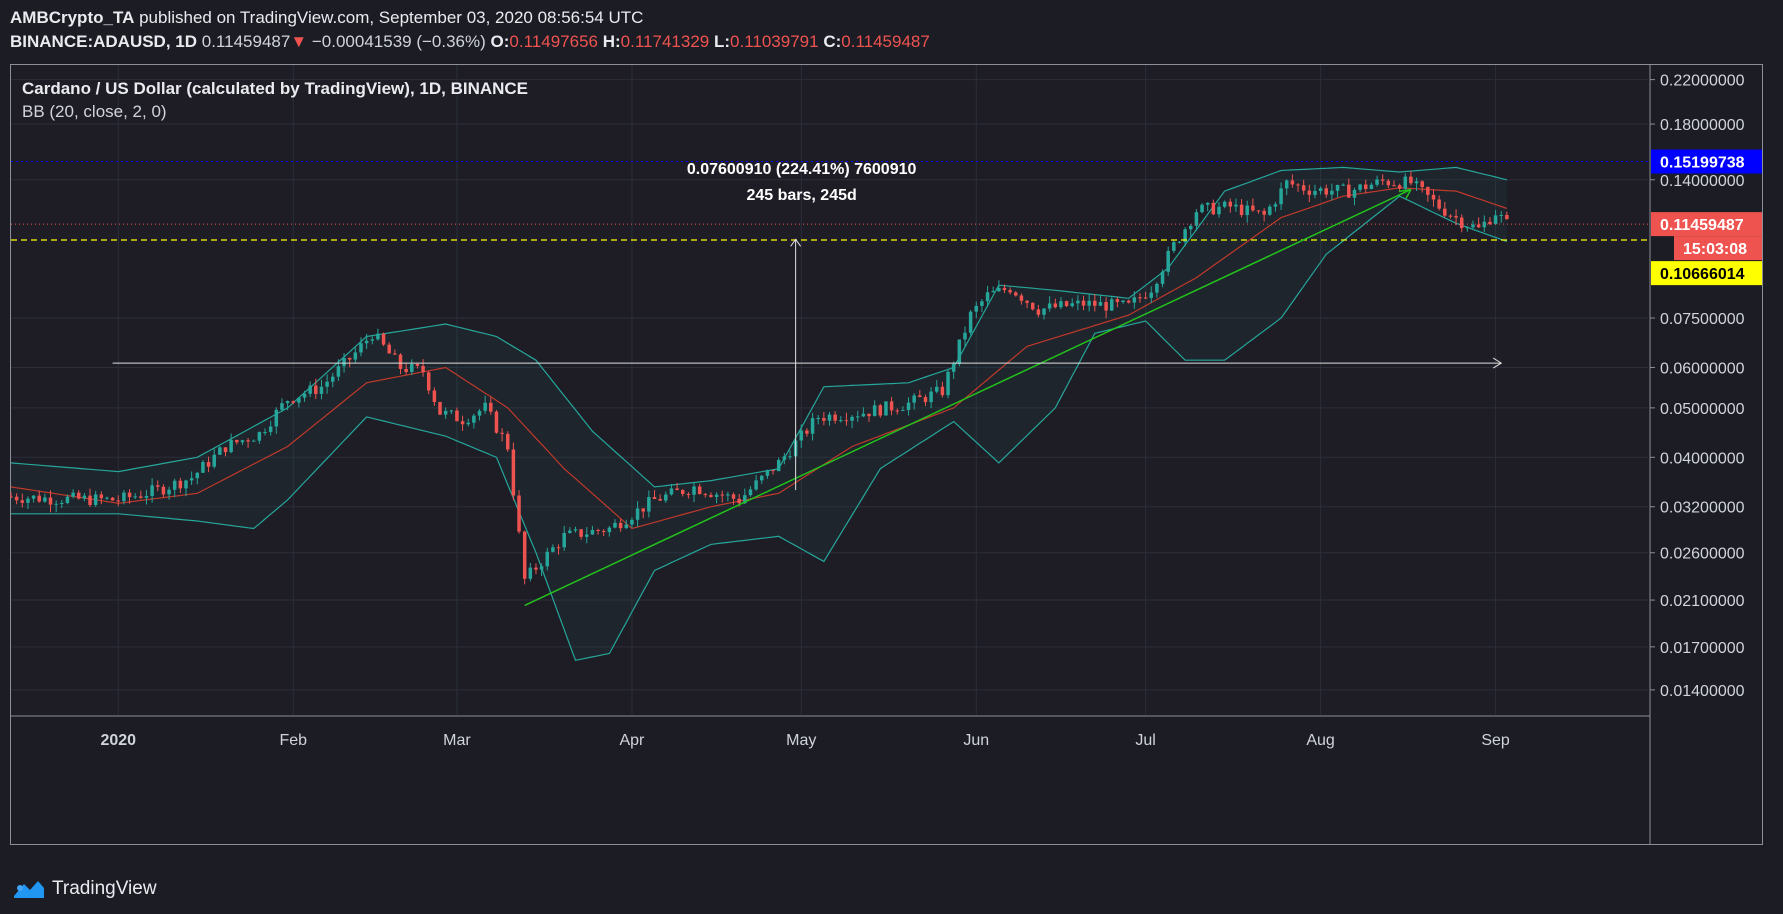 The height and width of the screenshot is (914, 1783). Describe the element at coordinates (104, 888) in the screenshot. I see `brand-name: TradingView` at that location.